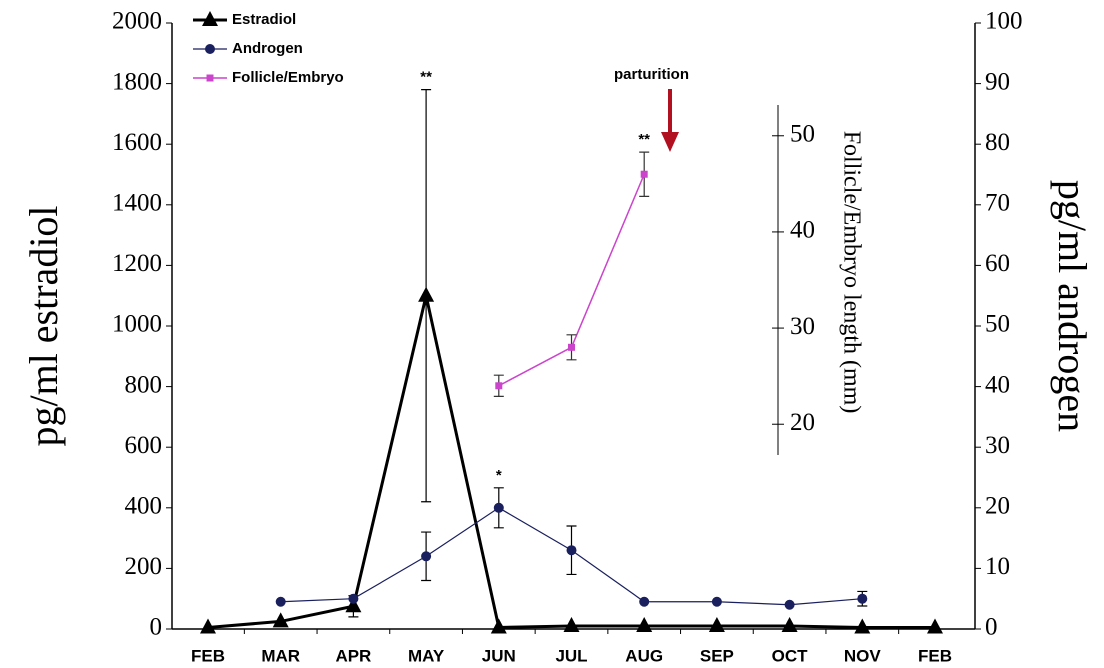 This screenshot has width=1104, height=668. I want to click on y-axis-title: pg/ml estradiol, so click(43, 325).